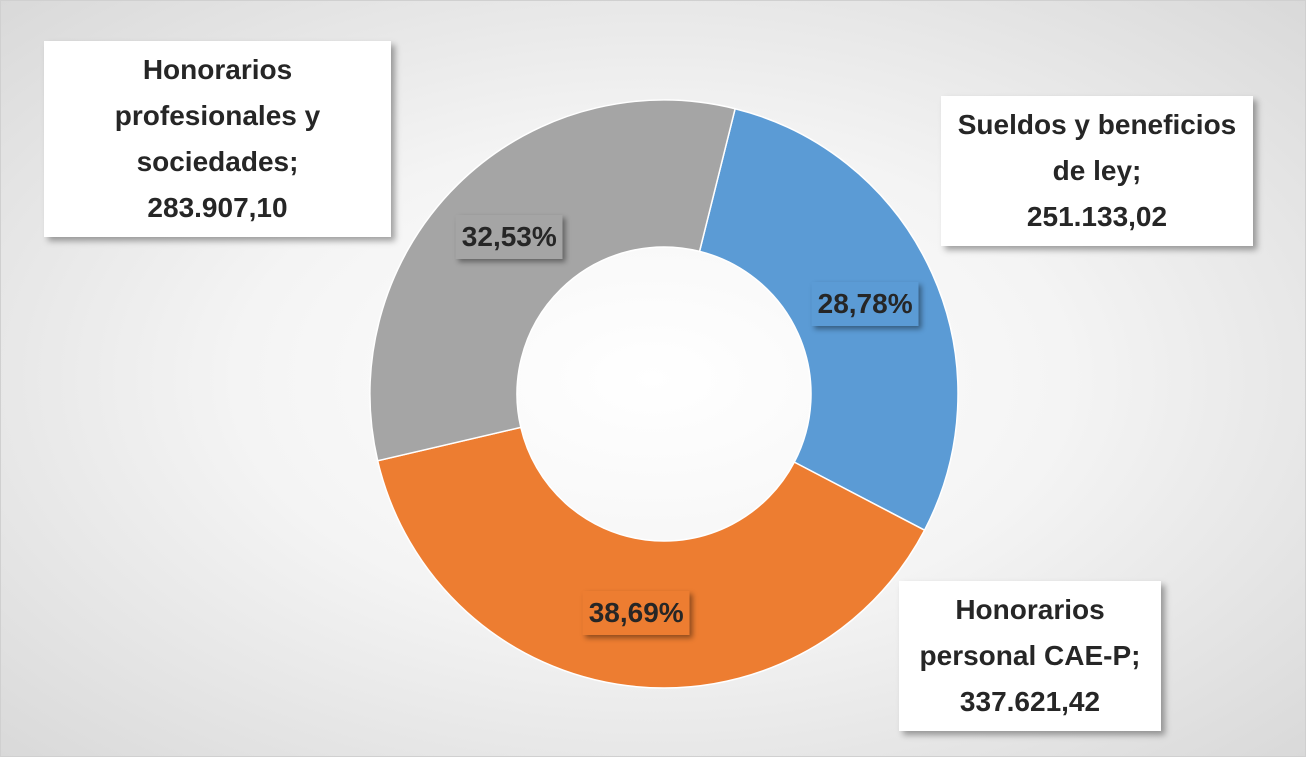  What do you see at coordinates (1097, 147) in the screenshot?
I see `category-name: Sueldos y beneficios de ley` at bounding box center [1097, 147].